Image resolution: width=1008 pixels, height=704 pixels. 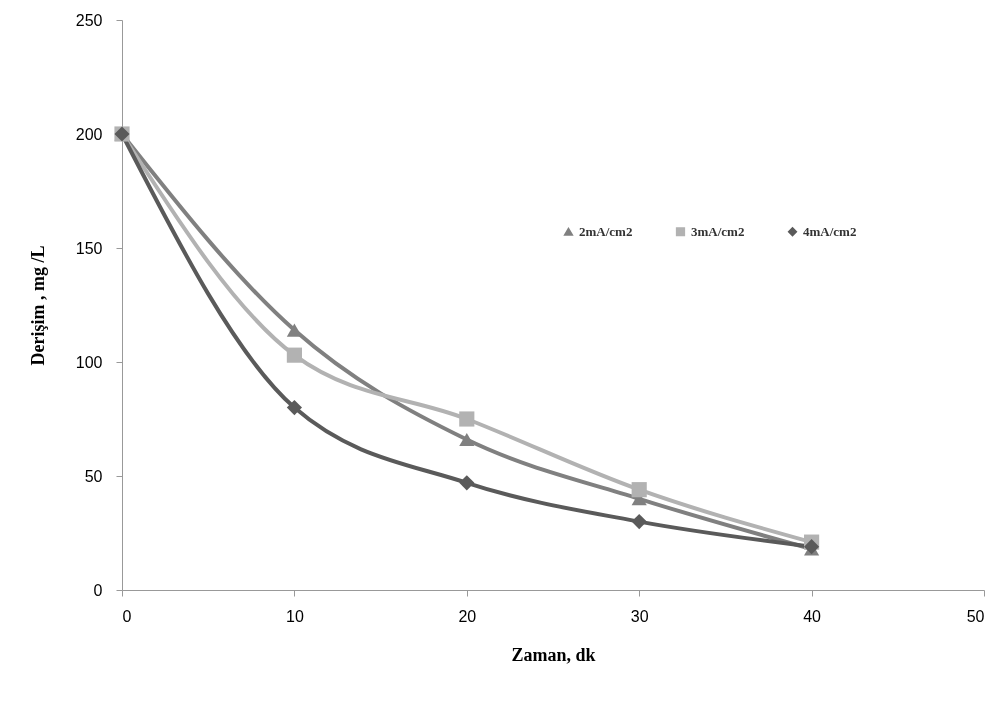 I want to click on y-axis-title: Derişim , mg /L, so click(x=37, y=305).